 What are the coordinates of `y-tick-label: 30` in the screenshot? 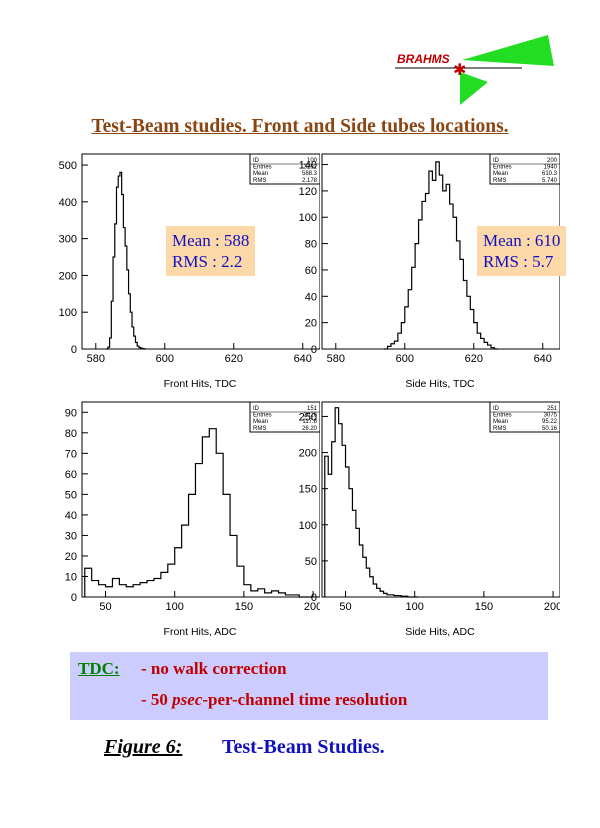 It's located at (71, 536).